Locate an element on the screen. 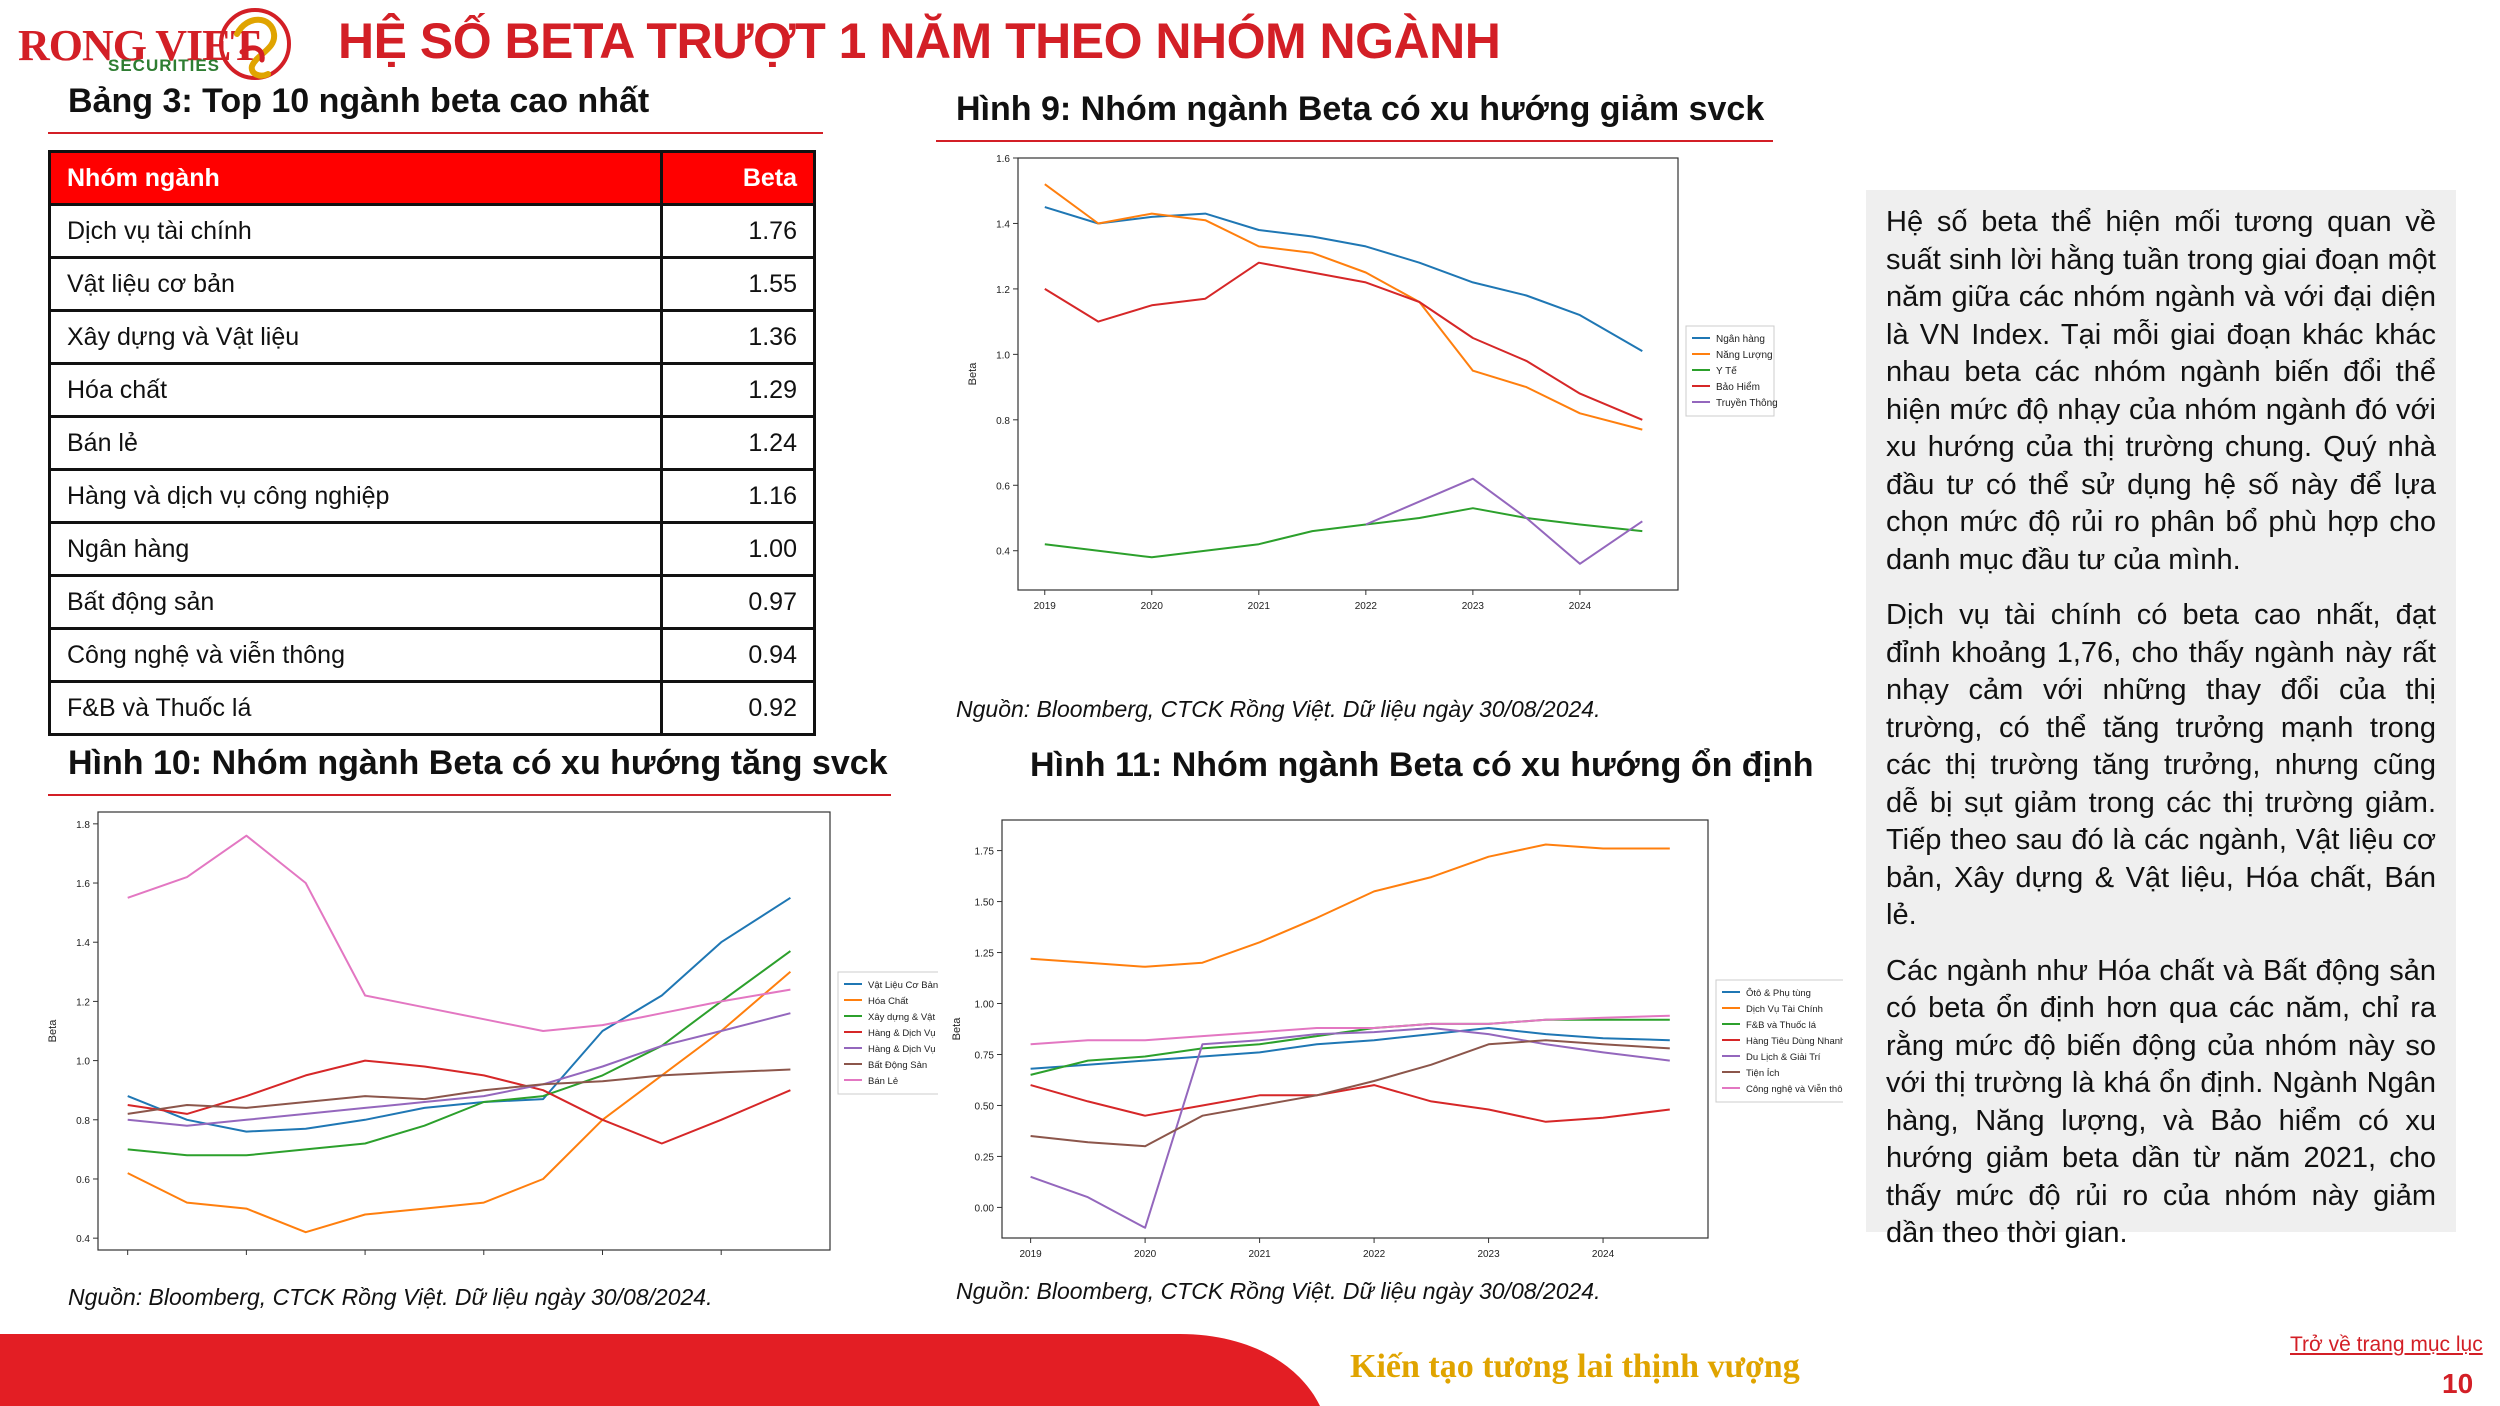  back-to-toc-link: Trở về trang mục lục is located at coordinates (2386, 1344).